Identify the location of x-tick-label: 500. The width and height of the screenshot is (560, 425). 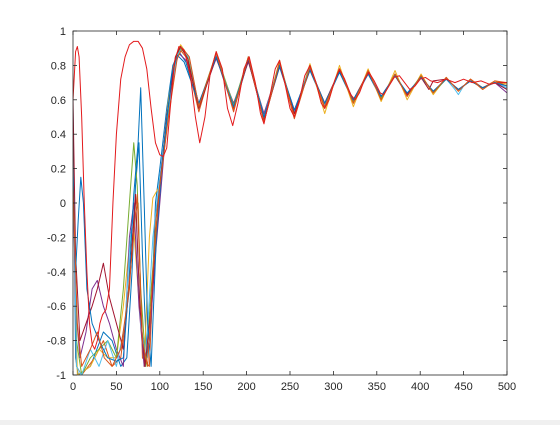
(507, 387).